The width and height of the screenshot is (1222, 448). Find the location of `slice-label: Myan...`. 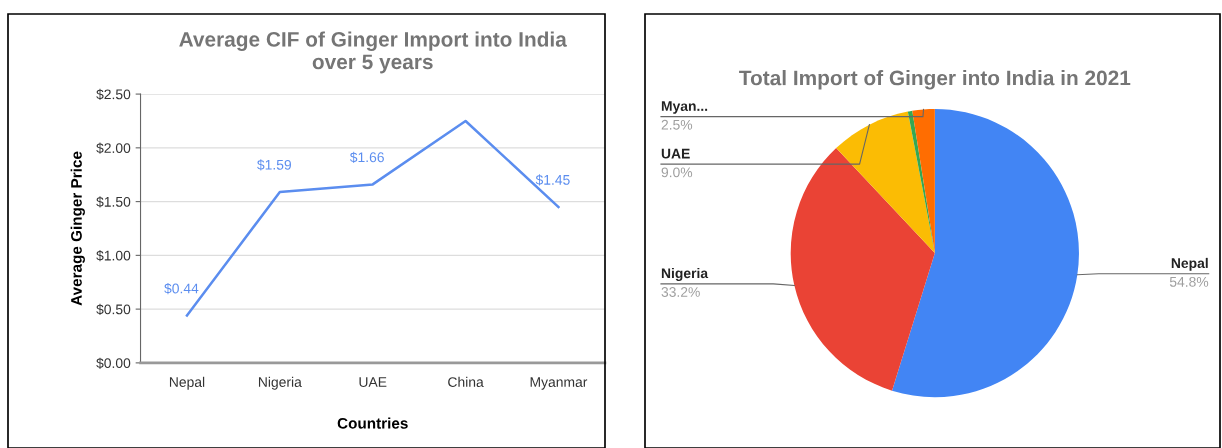

slice-label: Myan... is located at coordinates (684, 107).